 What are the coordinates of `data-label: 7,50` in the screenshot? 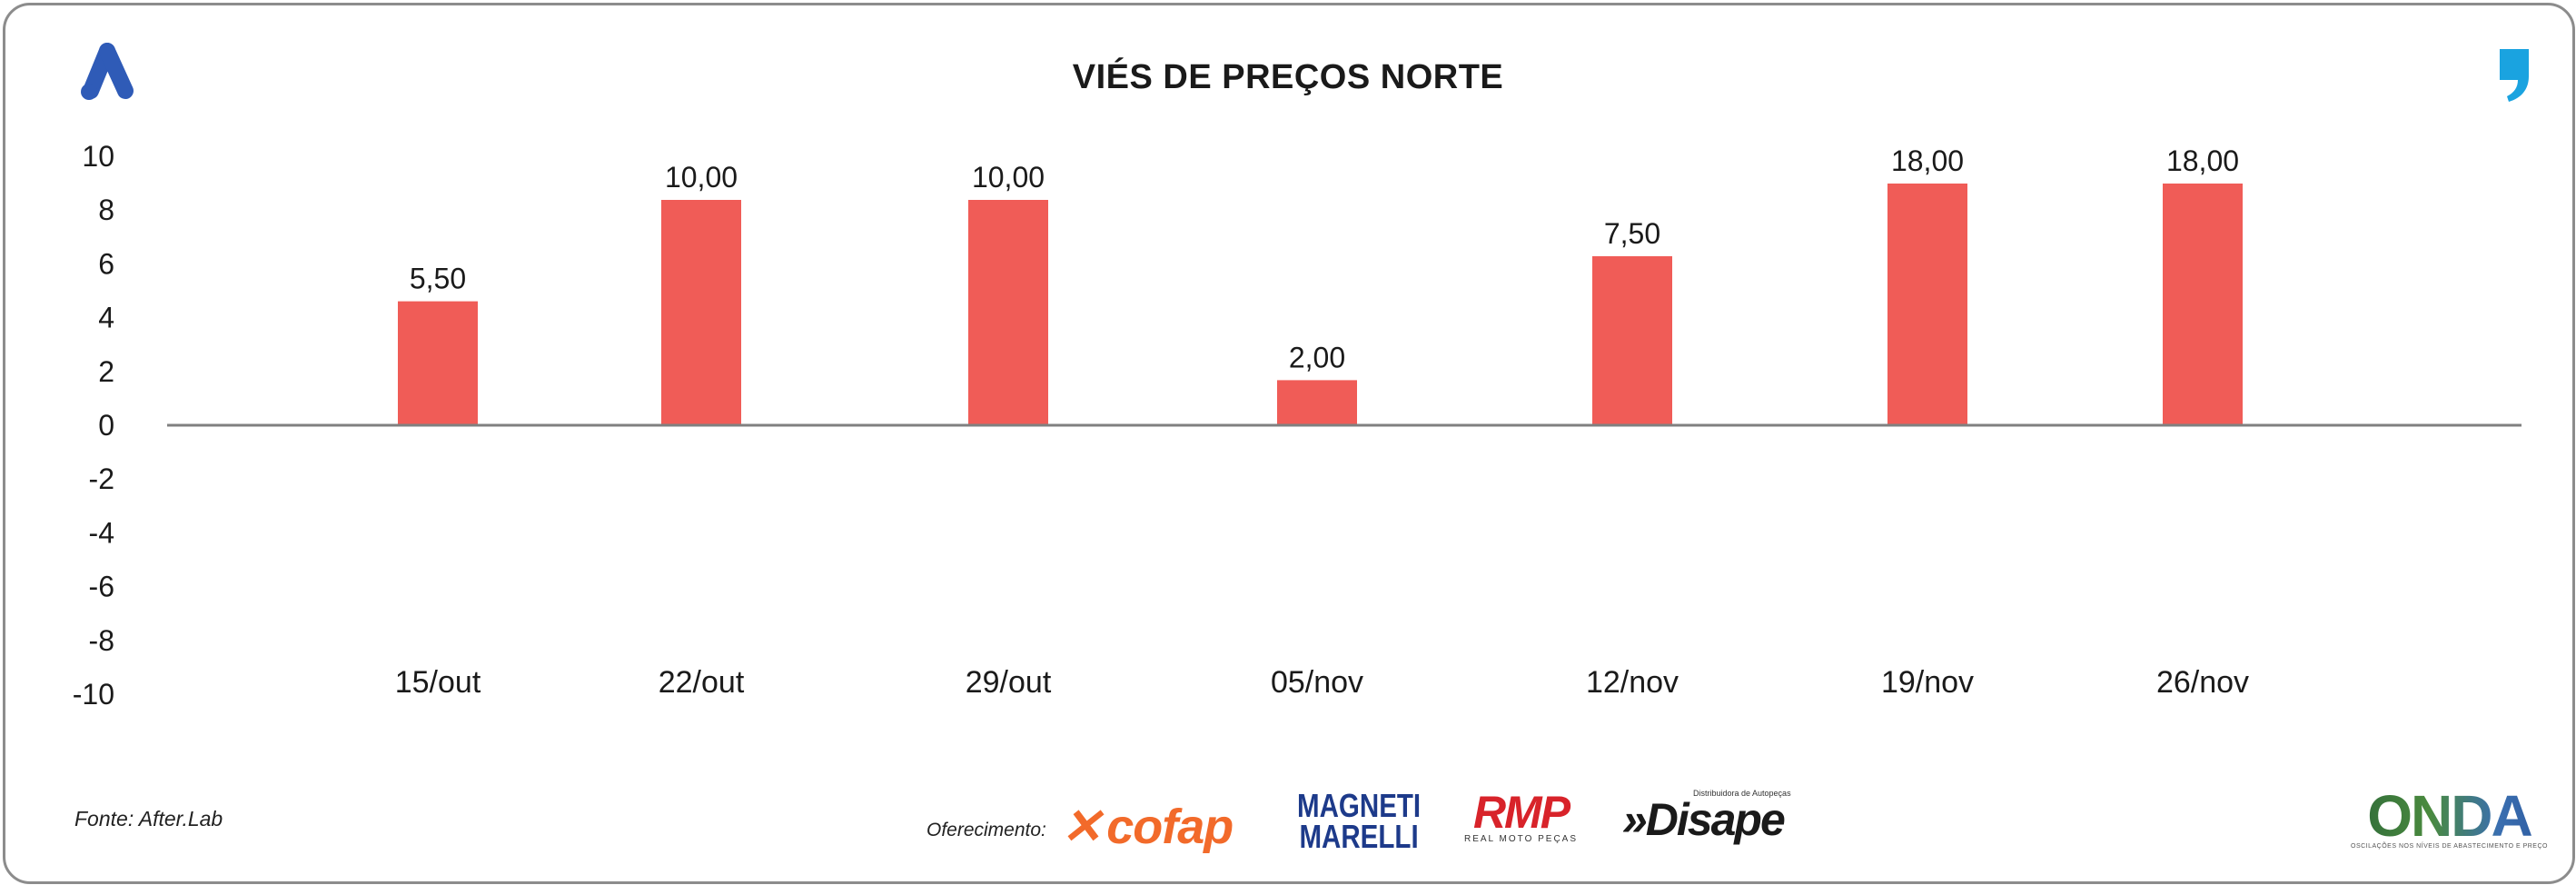 It's located at (1632, 233).